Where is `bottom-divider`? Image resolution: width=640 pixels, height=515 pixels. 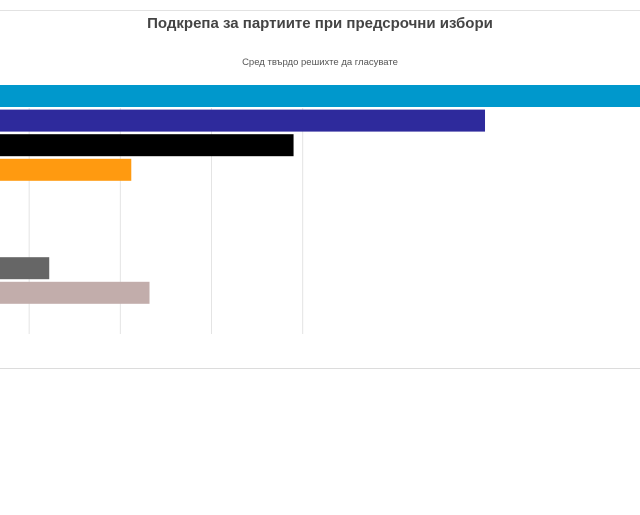
bottom-divider is located at coordinates (320, 368).